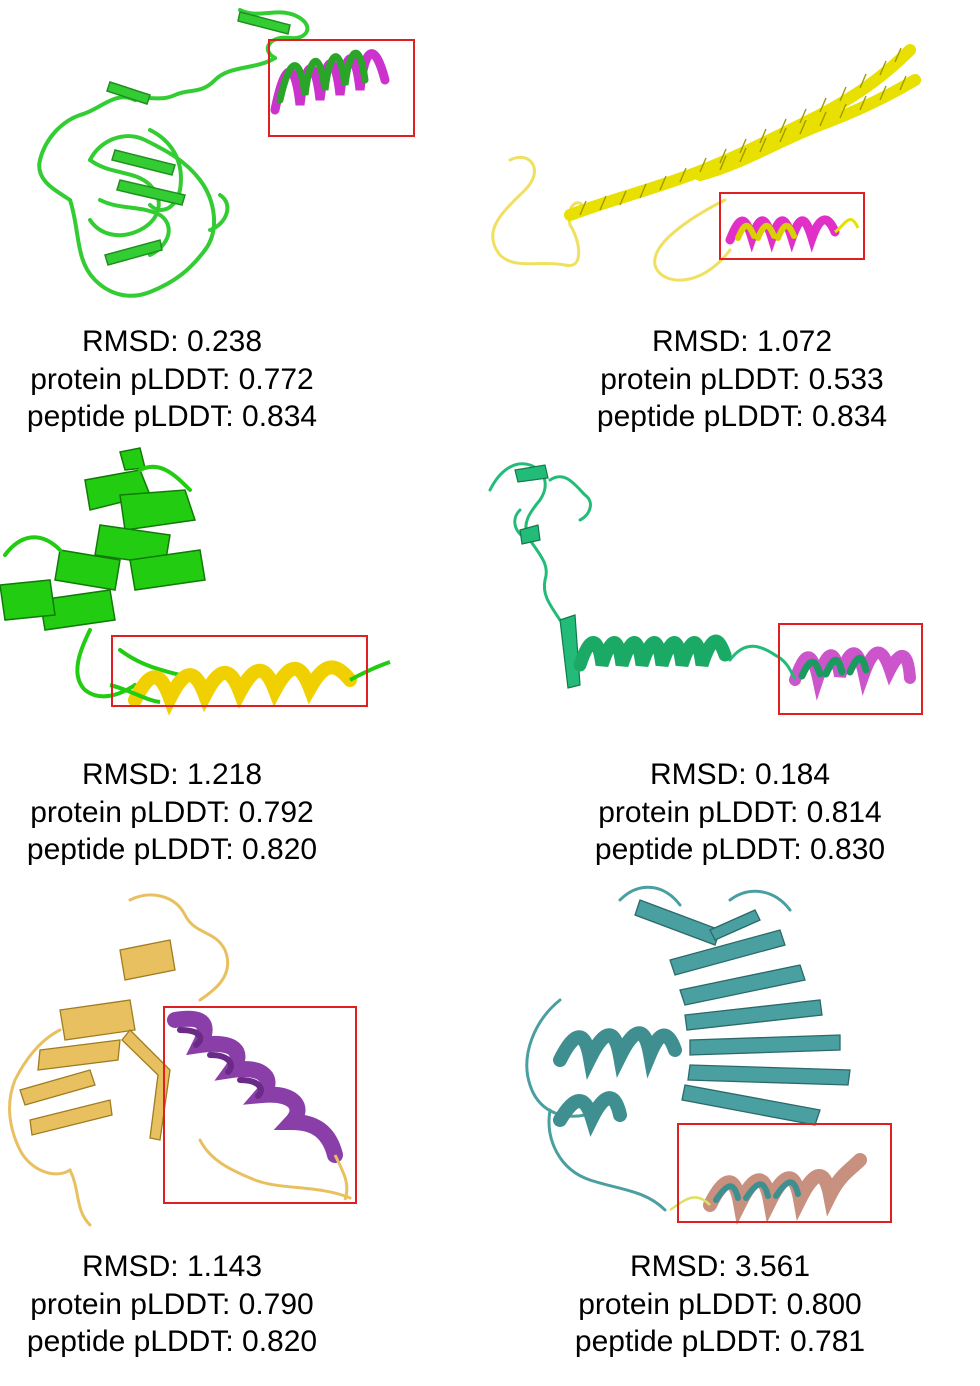 The height and width of the screenshot is (1386, 980). Describe the element at coordinates (172, 774) in the screenshot. I see `rmsd-label: RMSD: 1.218` at that location.